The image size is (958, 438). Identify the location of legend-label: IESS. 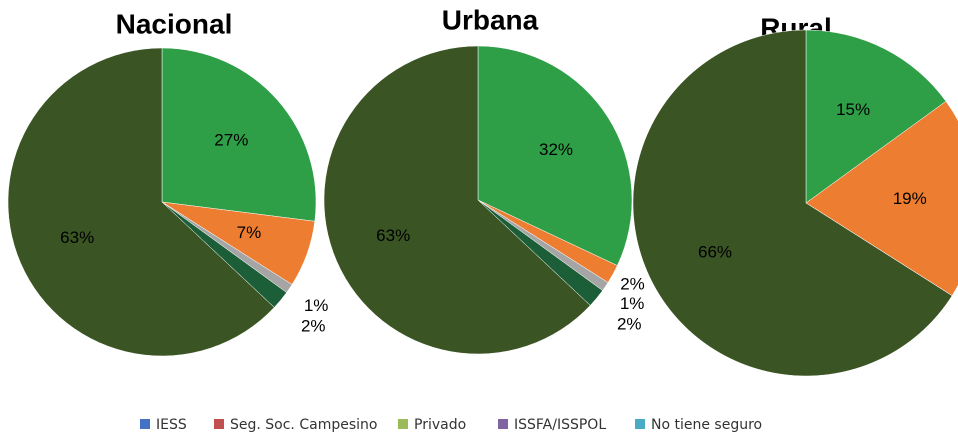
(171, 425).